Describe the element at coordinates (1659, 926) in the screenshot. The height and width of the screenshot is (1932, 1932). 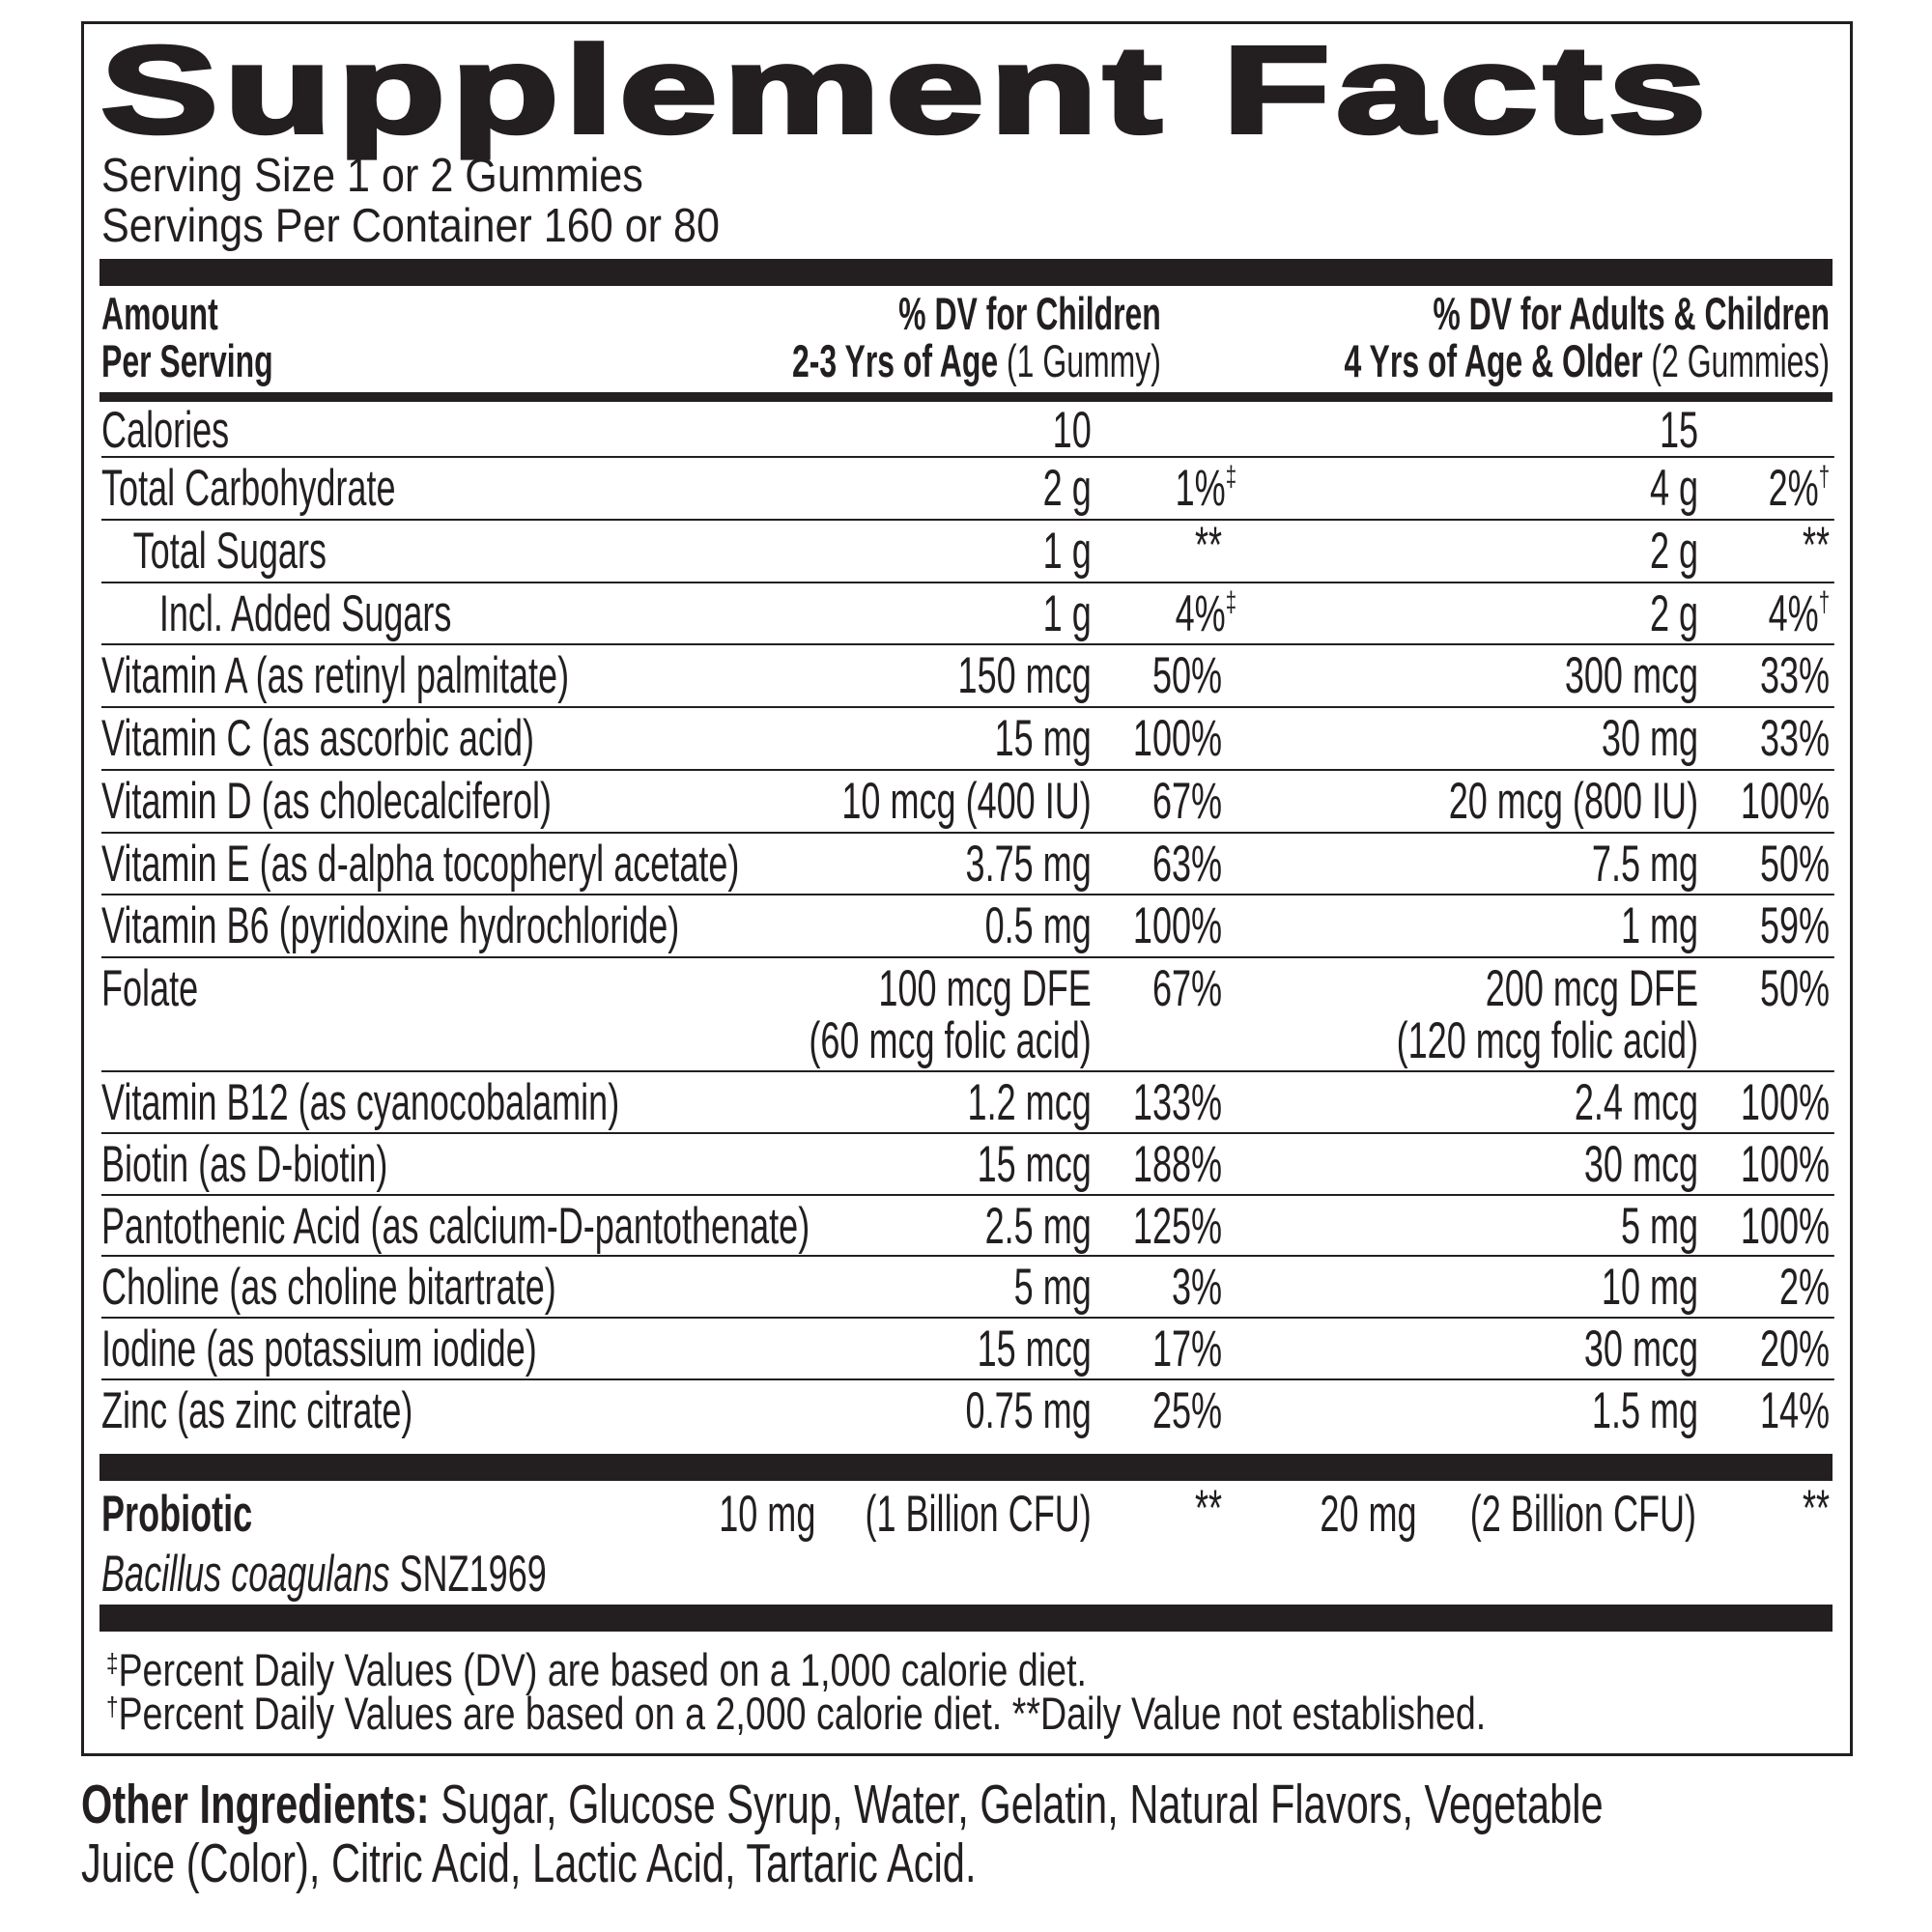
I see `adult-amount-text: 1 mg` at that location.